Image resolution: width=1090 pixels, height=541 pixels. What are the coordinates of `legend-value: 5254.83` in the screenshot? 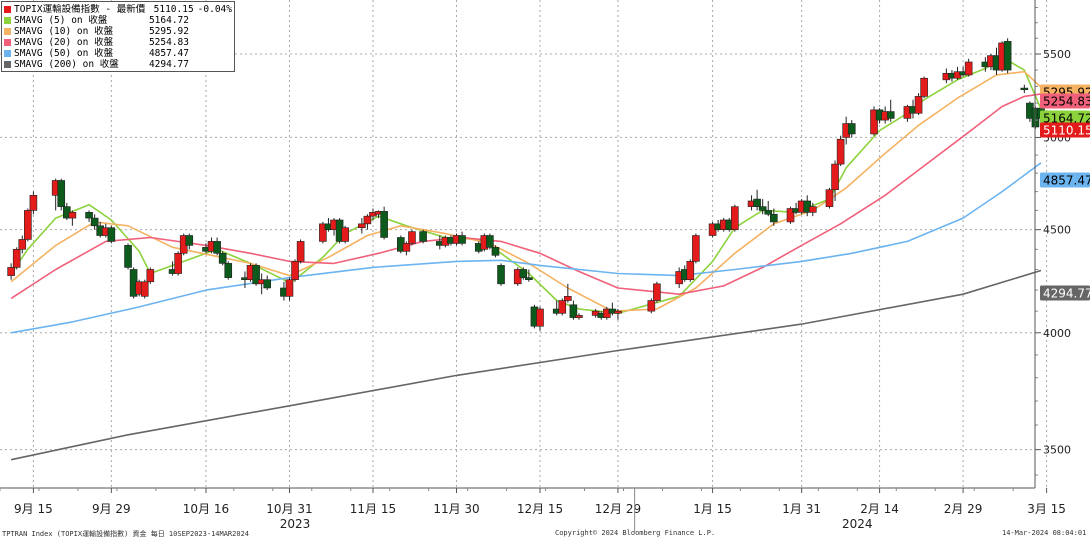 It's located at (168, 42).